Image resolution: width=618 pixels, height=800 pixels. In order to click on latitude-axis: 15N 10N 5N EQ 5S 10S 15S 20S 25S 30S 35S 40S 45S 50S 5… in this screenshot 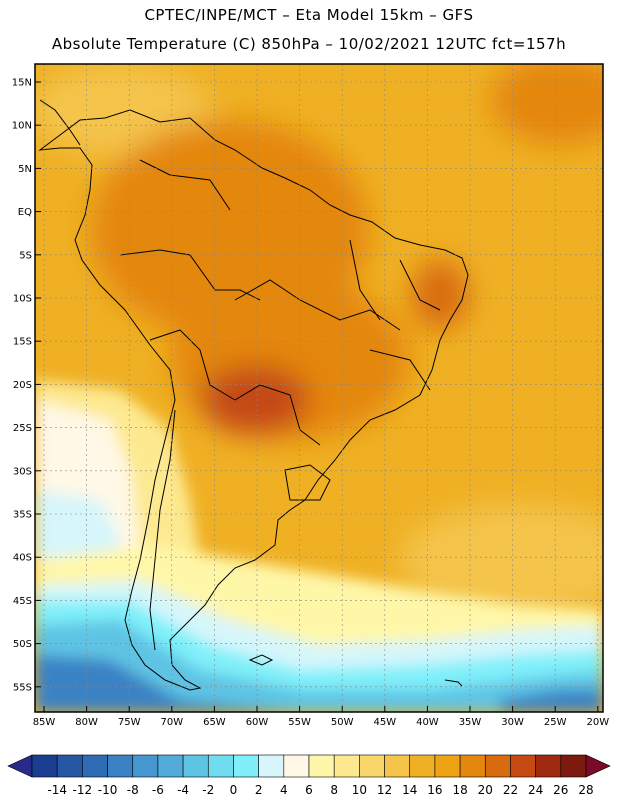, I will do `click(26, 385)`.